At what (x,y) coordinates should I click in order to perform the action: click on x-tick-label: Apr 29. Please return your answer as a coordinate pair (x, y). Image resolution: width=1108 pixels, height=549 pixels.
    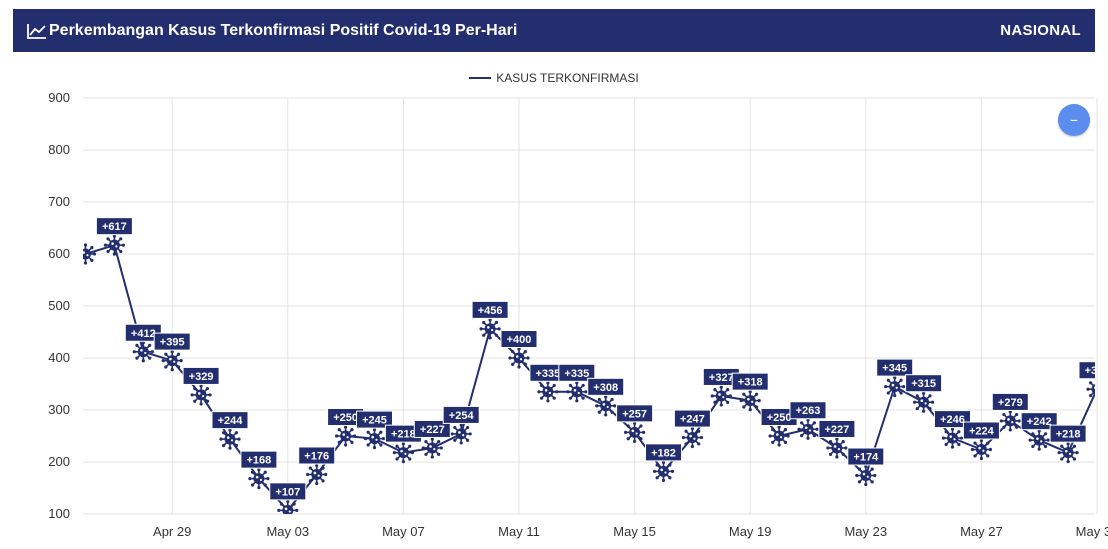
    Looking at the image, I should click on (172, 531).